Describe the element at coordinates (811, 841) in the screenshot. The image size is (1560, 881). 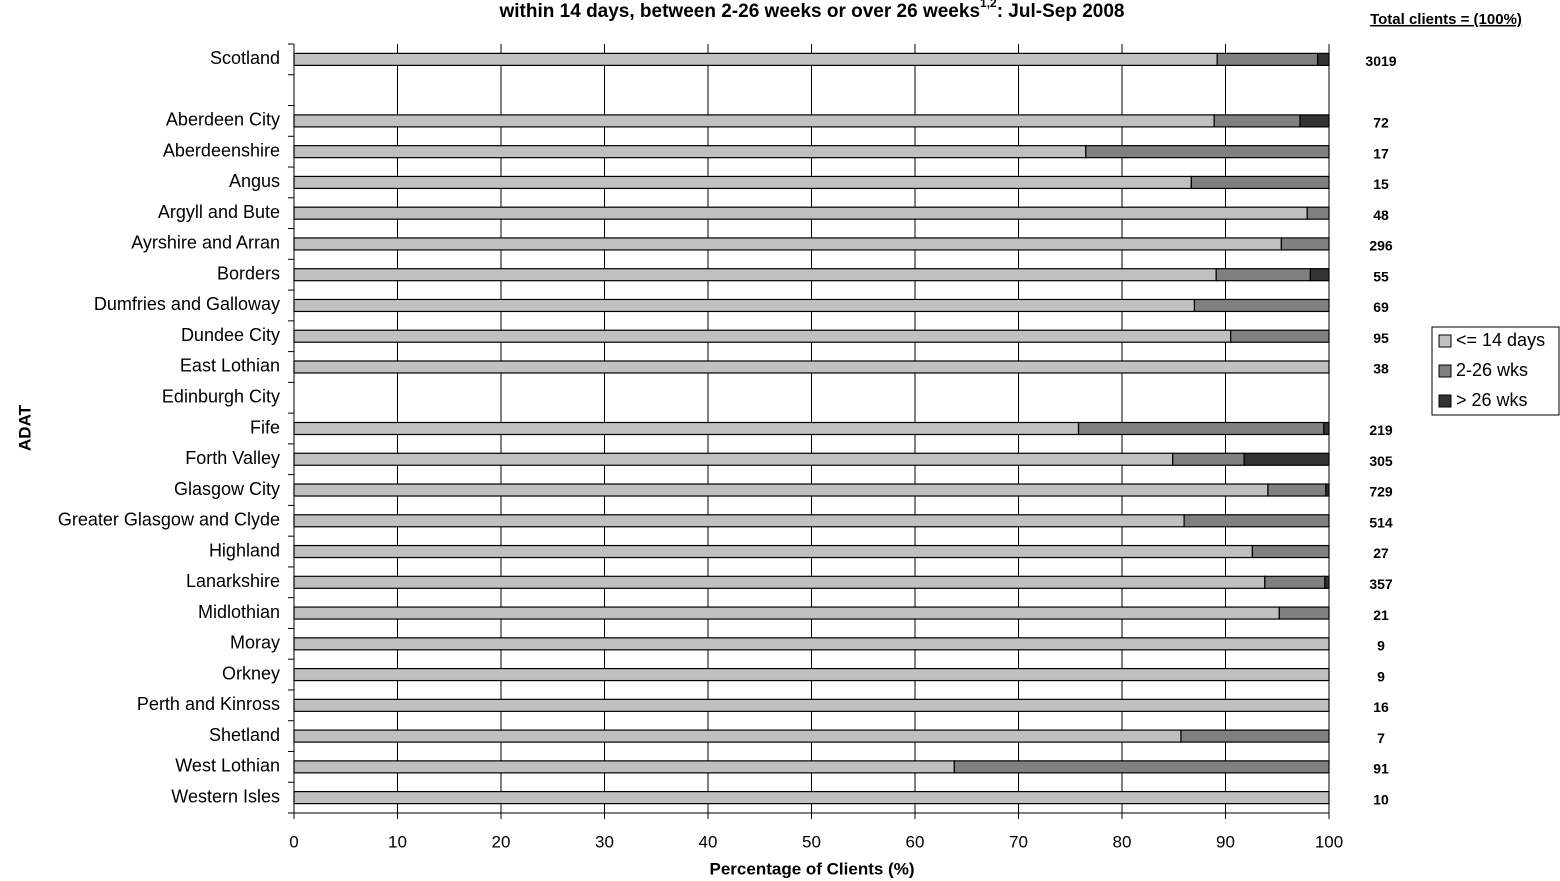
I see `x-tick-label: 50` at that location.